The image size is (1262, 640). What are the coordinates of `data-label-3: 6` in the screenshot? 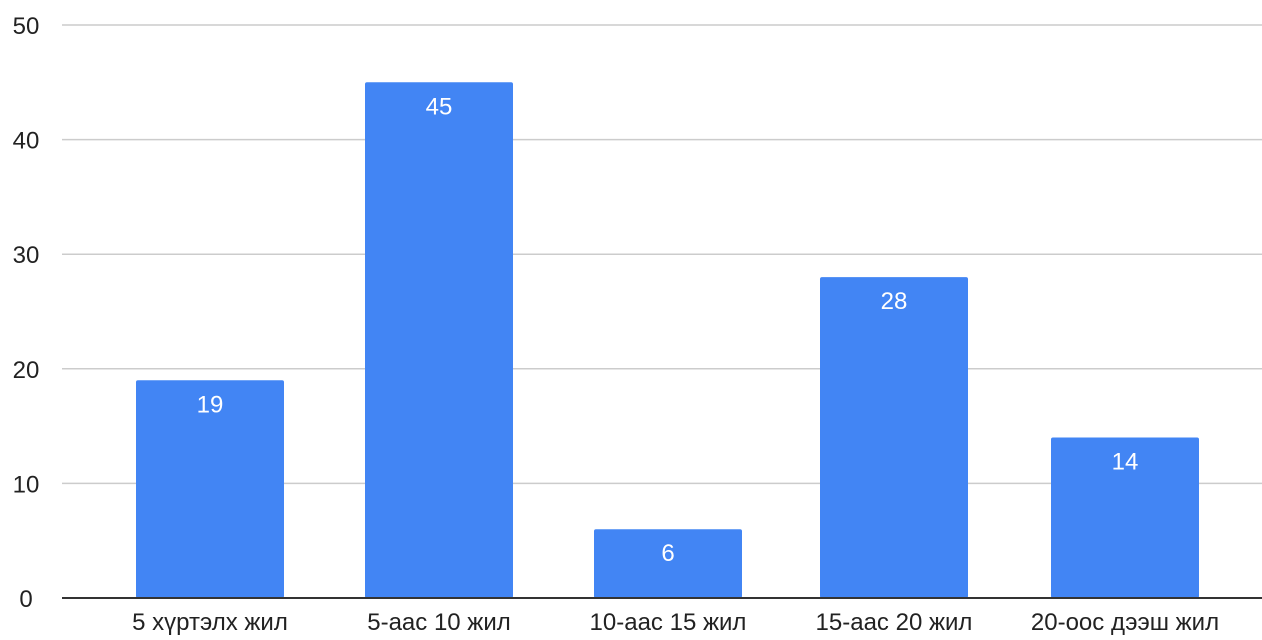 It's located at (667, 553).